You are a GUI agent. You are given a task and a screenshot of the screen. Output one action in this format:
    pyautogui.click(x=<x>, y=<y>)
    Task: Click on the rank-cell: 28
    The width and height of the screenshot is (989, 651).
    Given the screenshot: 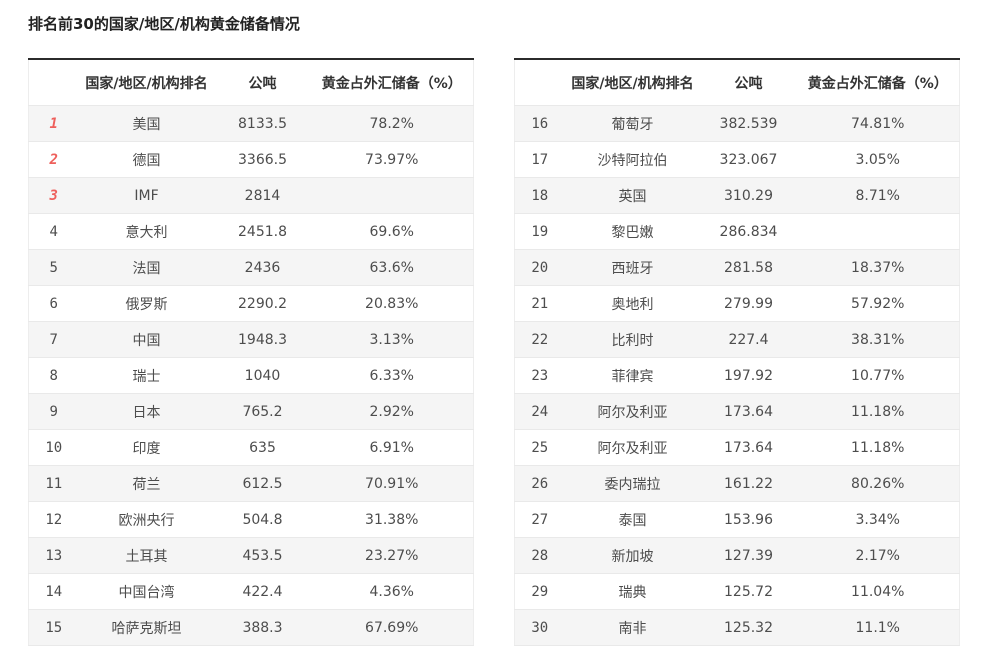 What is the action you would take?
    pyautogui.click(x=539, y=555)
    